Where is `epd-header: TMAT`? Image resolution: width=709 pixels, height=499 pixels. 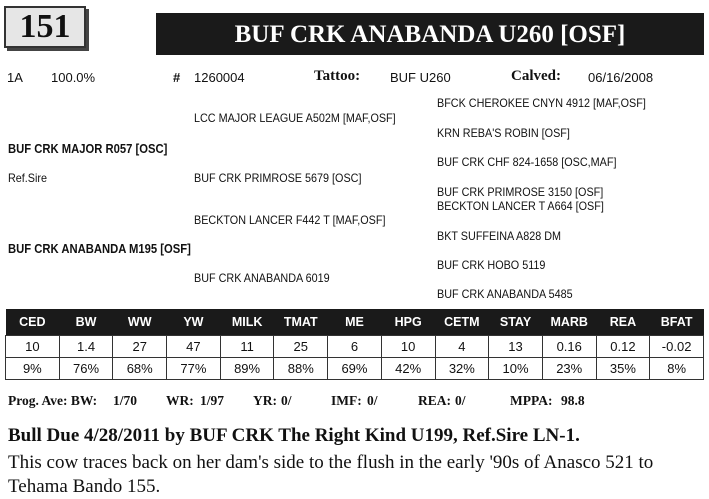
epd-header: TMAT is located at coordinates (300, 322).